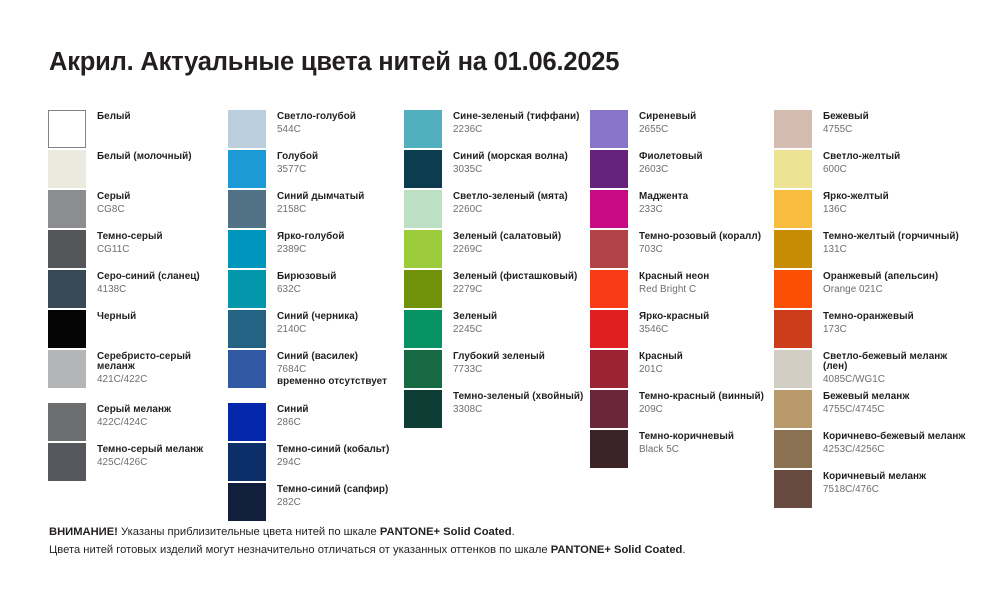  What do you see at coordinates (871, 370) in the screenshot?
I see `color-row: Светло-бежевый меланж (лен) 4085C/WG1C` at bounding box center [871, 370].